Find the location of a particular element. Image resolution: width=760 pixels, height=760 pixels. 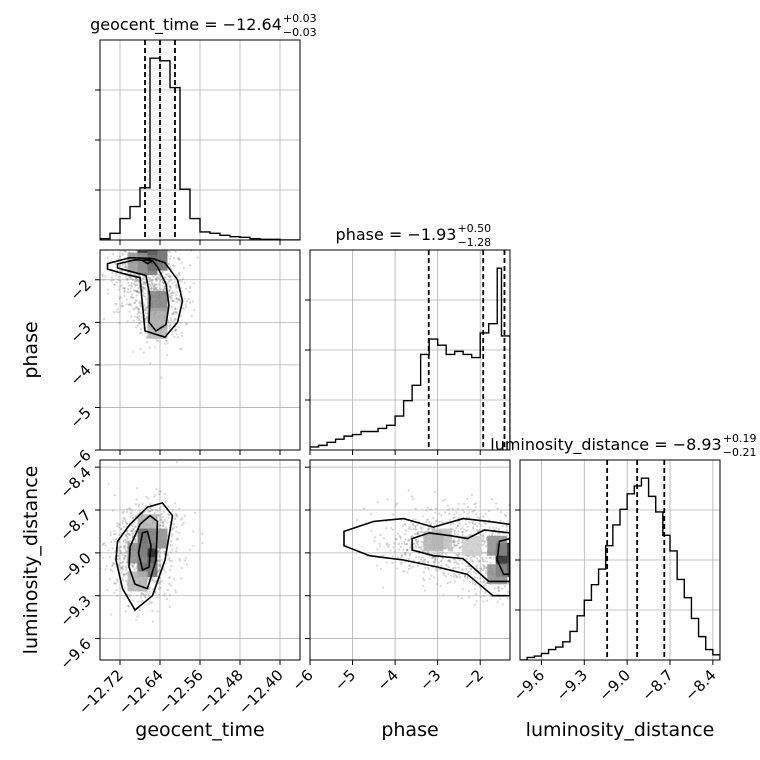

panel-background is located at coordinates (410, 560).